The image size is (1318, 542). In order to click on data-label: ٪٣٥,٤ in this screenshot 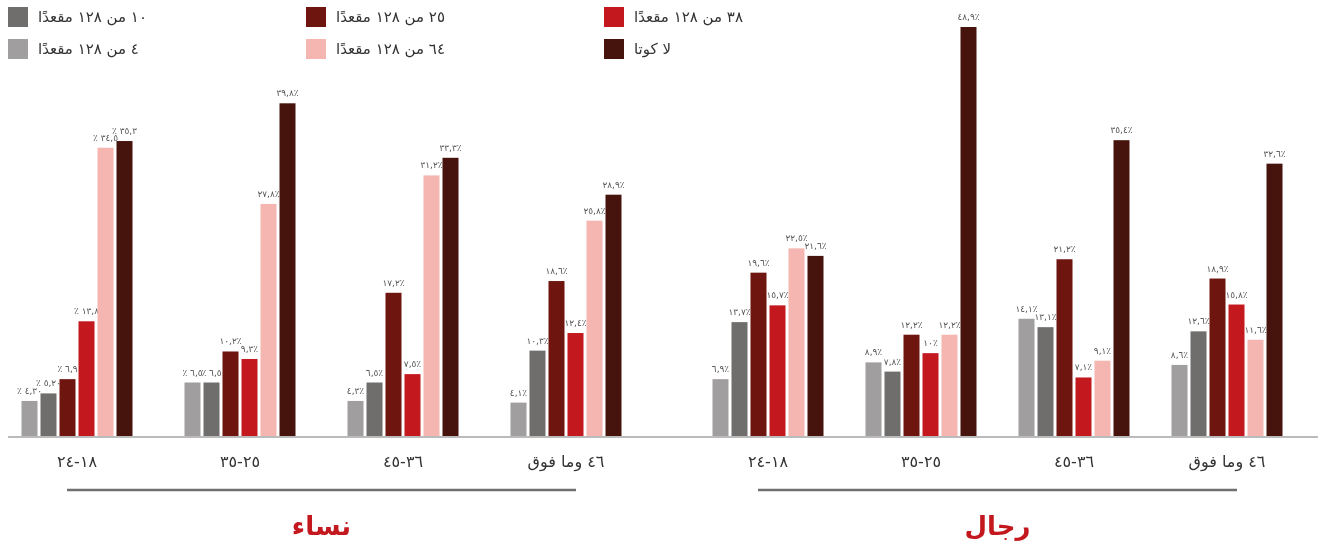, I will do `click(1121, 130)`.